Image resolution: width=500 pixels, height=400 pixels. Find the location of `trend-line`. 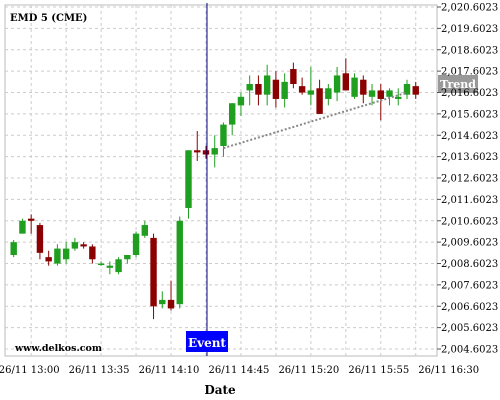

trend-line is located at coordinates (315, 120).